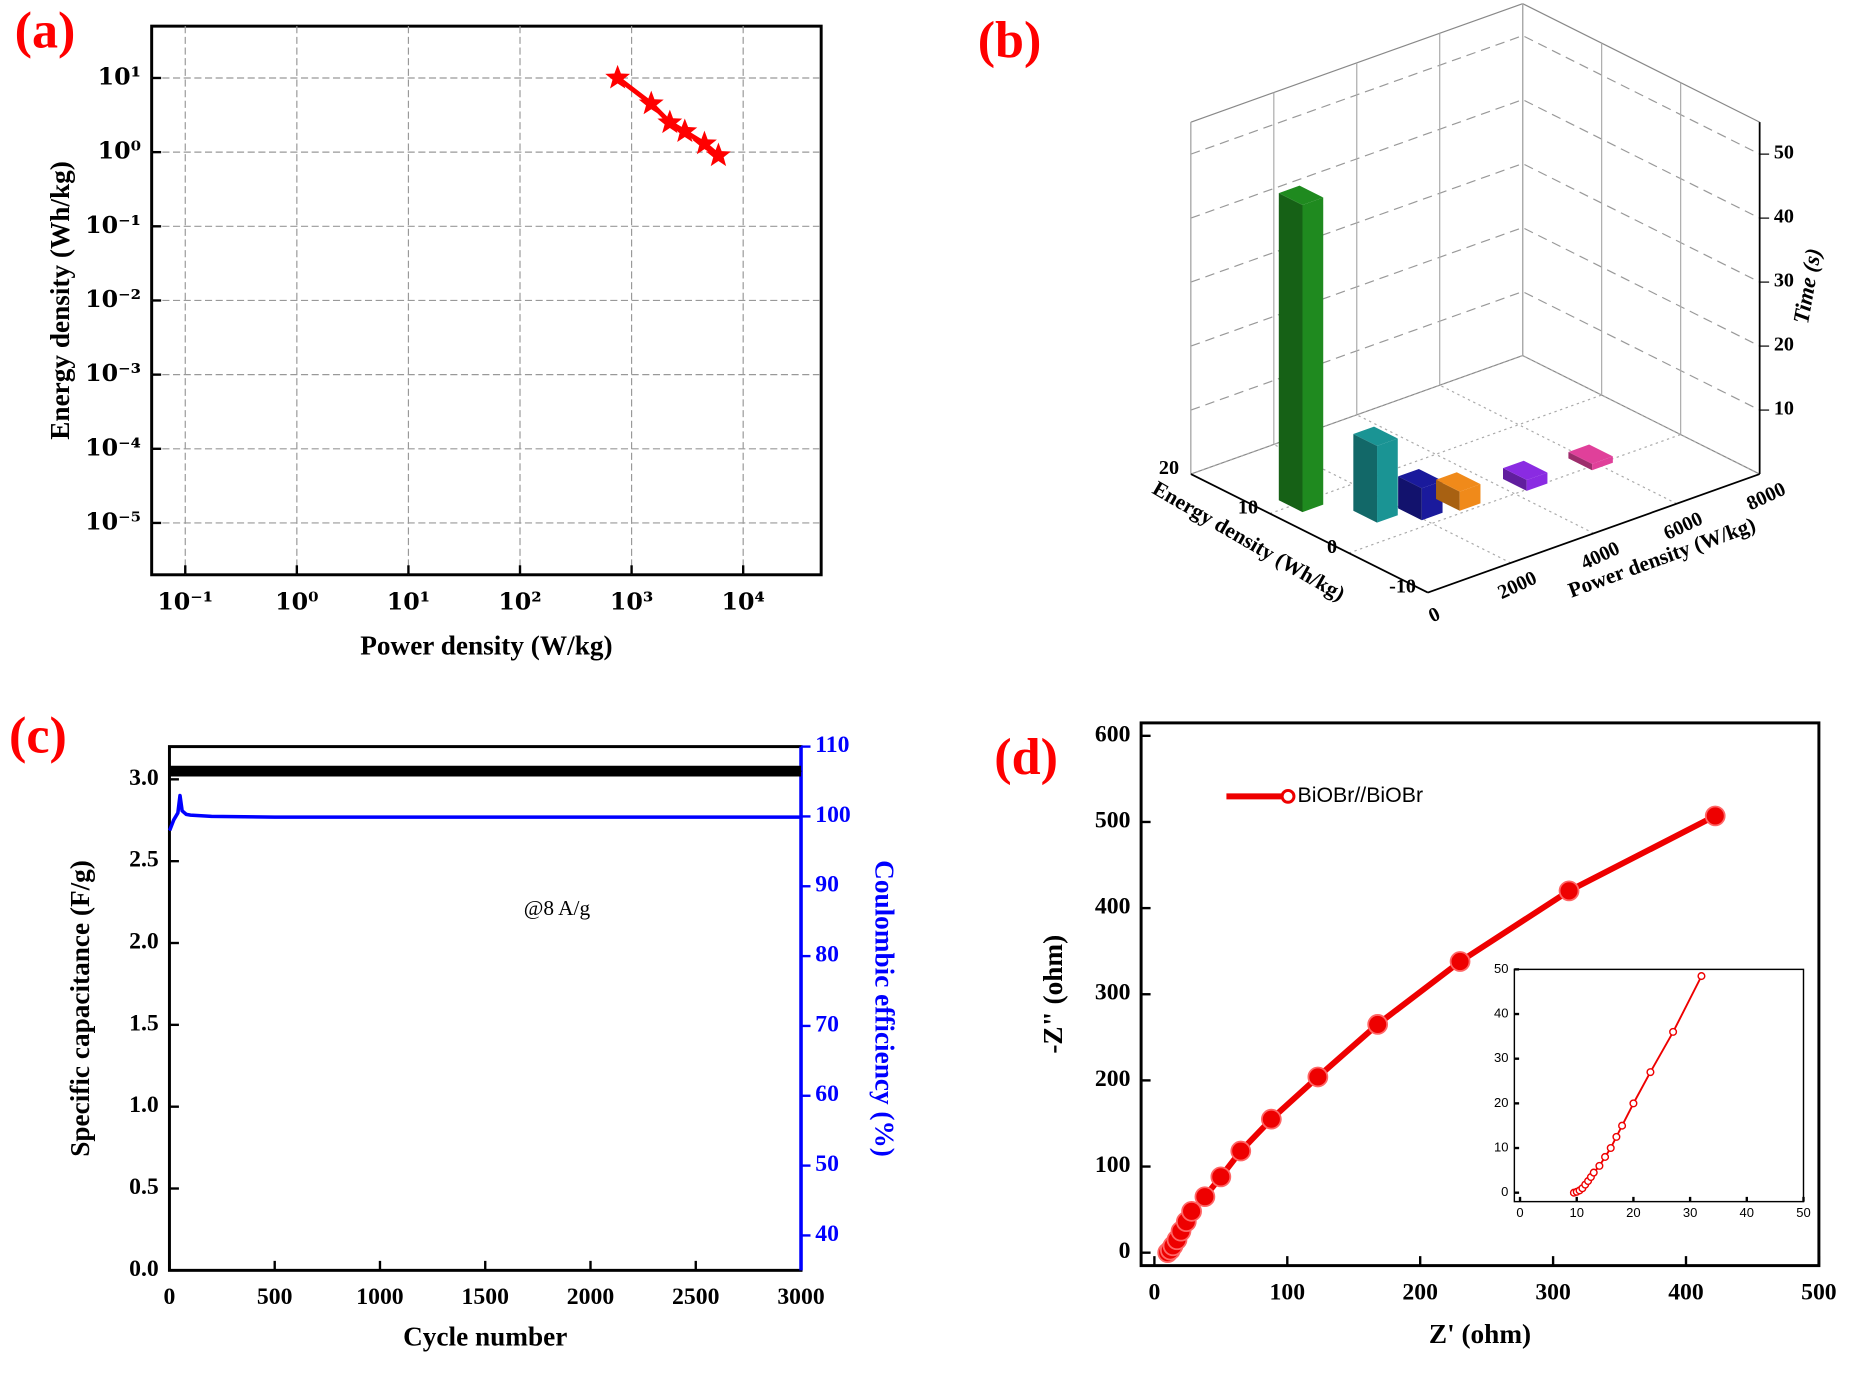 The width and height of the screenshot is (1858, 1383). What do you see at coordinates (1686, 1292) in the screenshot?
I see `x-tick-label: 400` at bounding box center [1686, 1292].